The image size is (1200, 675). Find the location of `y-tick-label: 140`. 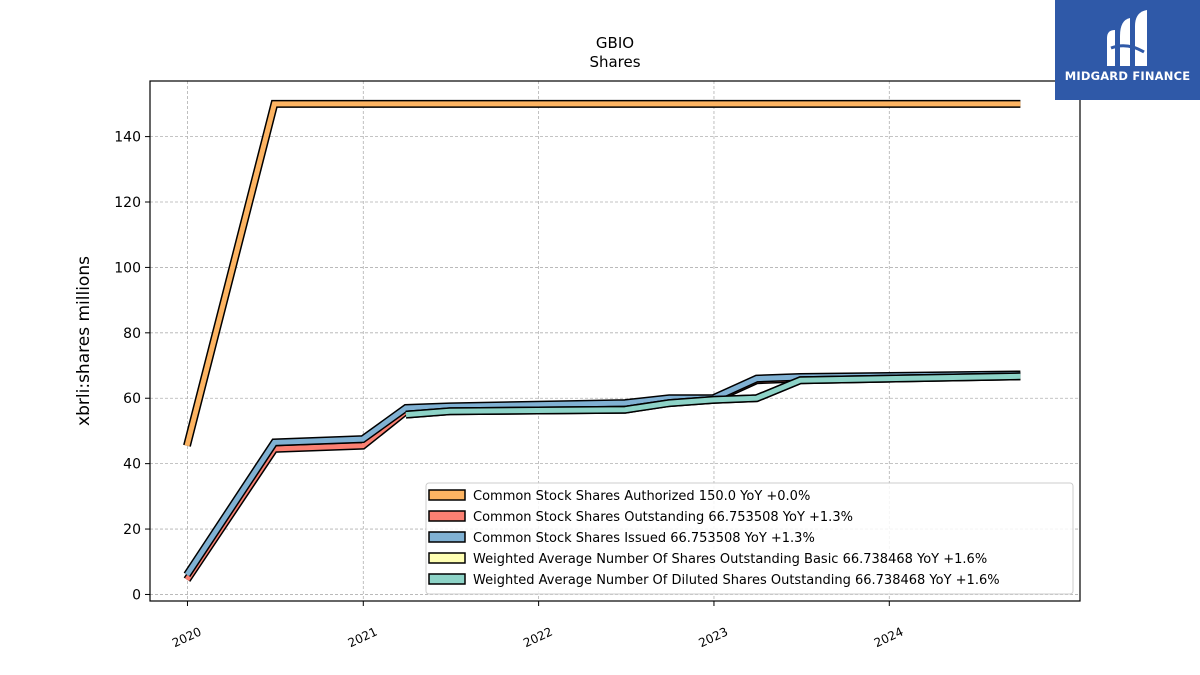

y-tick-label: 140 is located at coordinates (127, 138).